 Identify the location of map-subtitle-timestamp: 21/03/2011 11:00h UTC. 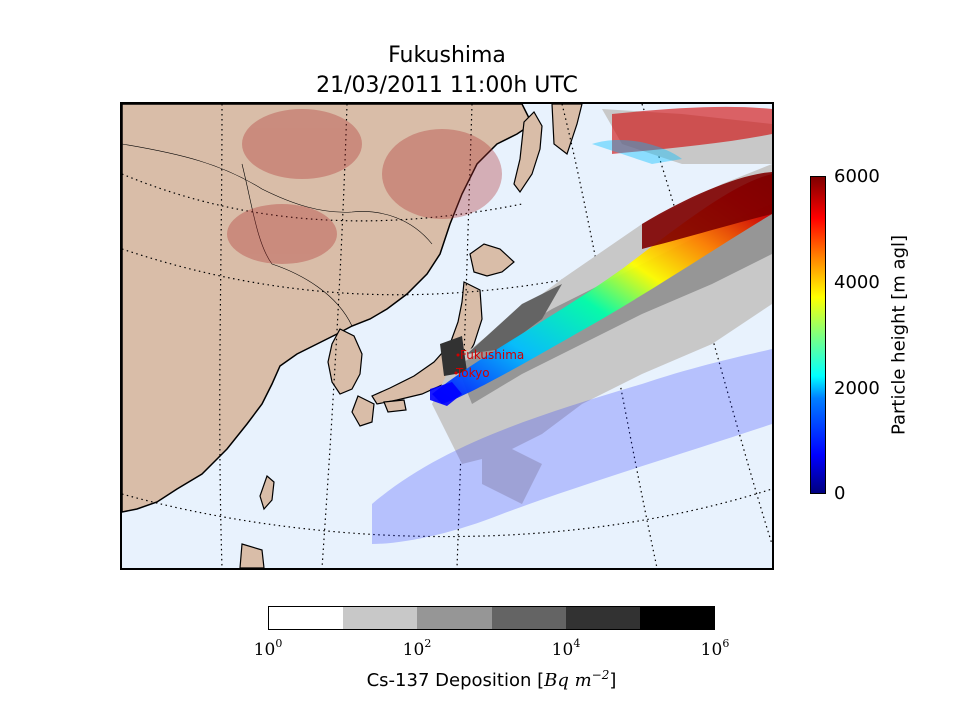
(447, 86).